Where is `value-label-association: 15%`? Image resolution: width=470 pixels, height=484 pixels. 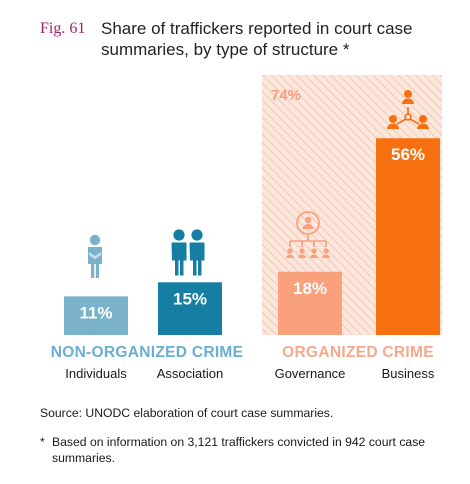 value-label-association: 15% is located at coordinates (190, 298).